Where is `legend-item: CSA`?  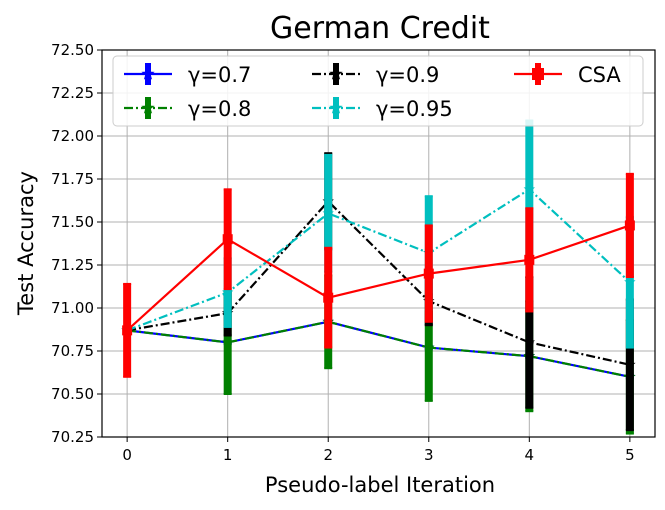
legend-item: CSA is located at coordinates (567, 75).